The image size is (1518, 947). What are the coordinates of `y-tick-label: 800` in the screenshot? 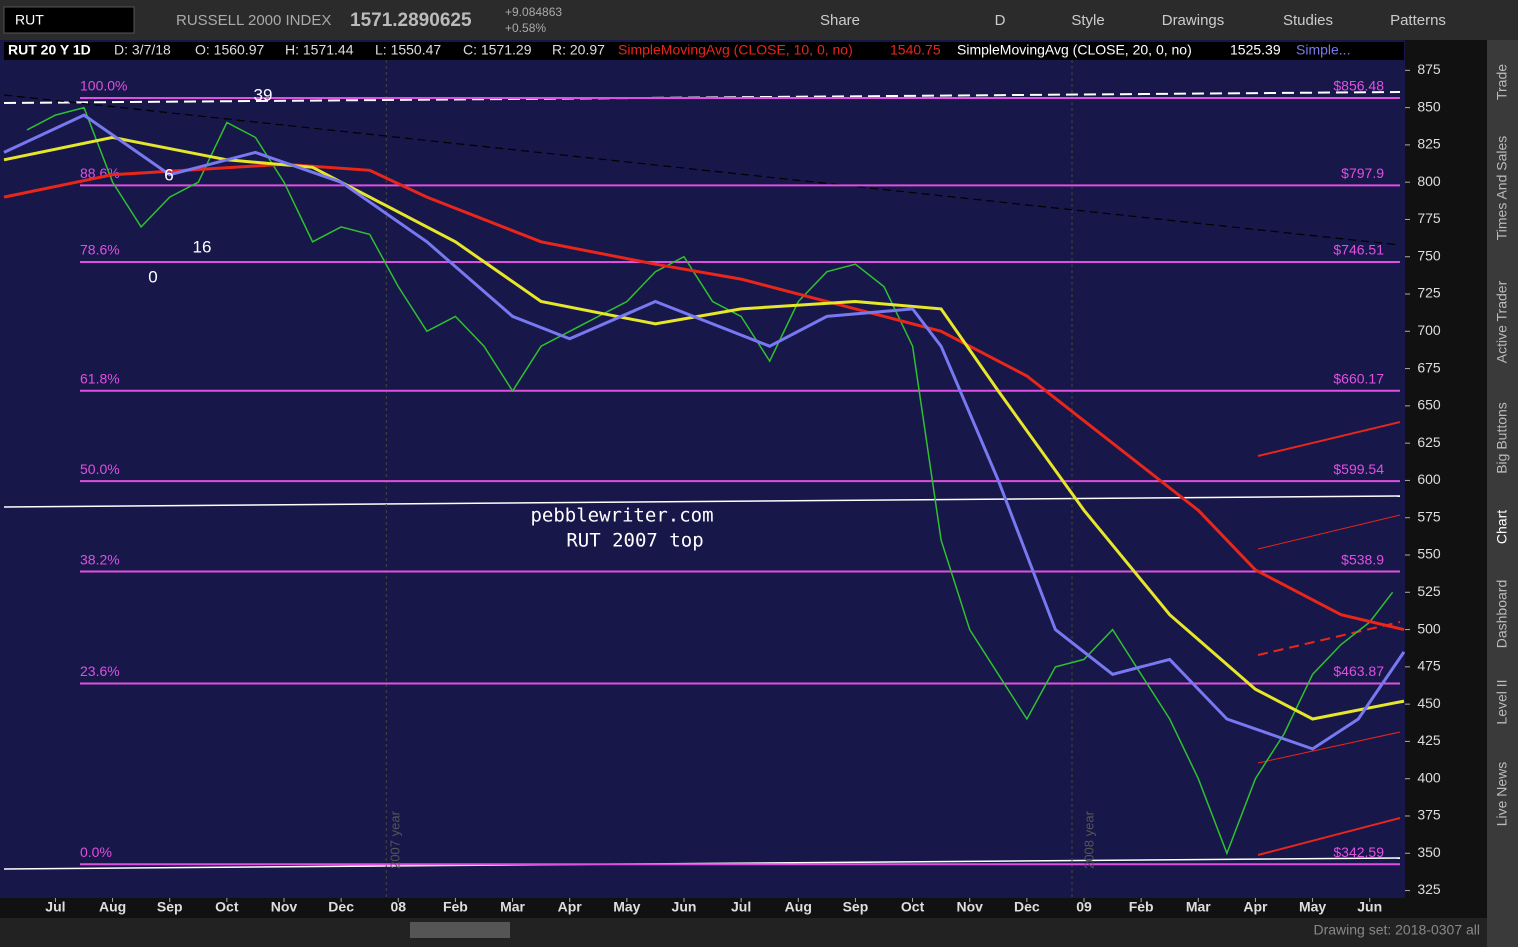 It's located at (1429, 181).